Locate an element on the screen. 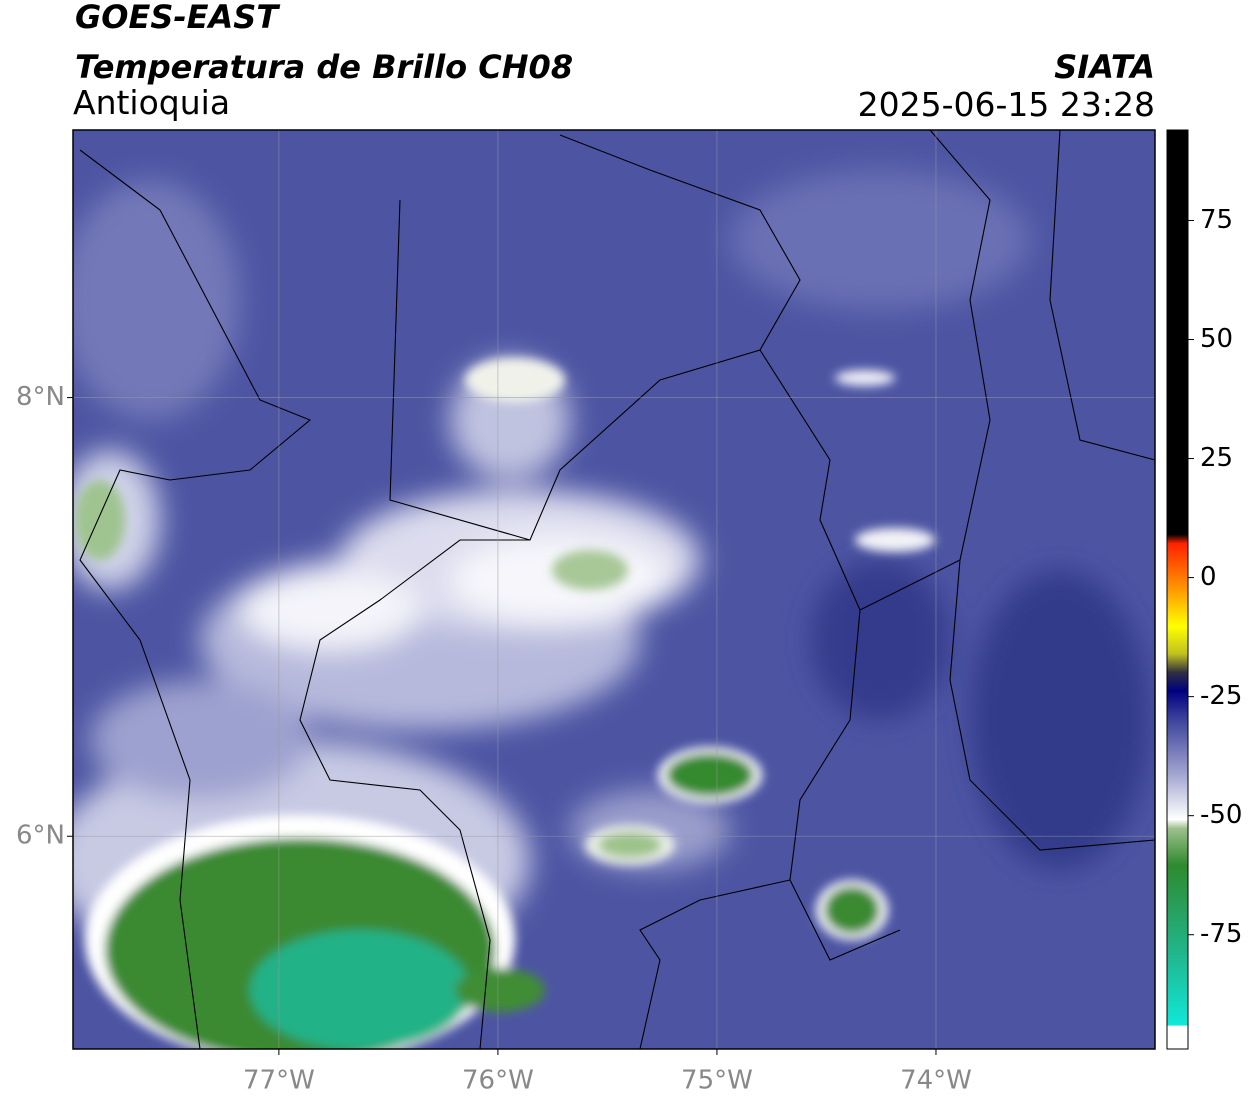 The image size is (1252, 1099). x-tick-label: 77°W is located at coordinates (279, 1081).